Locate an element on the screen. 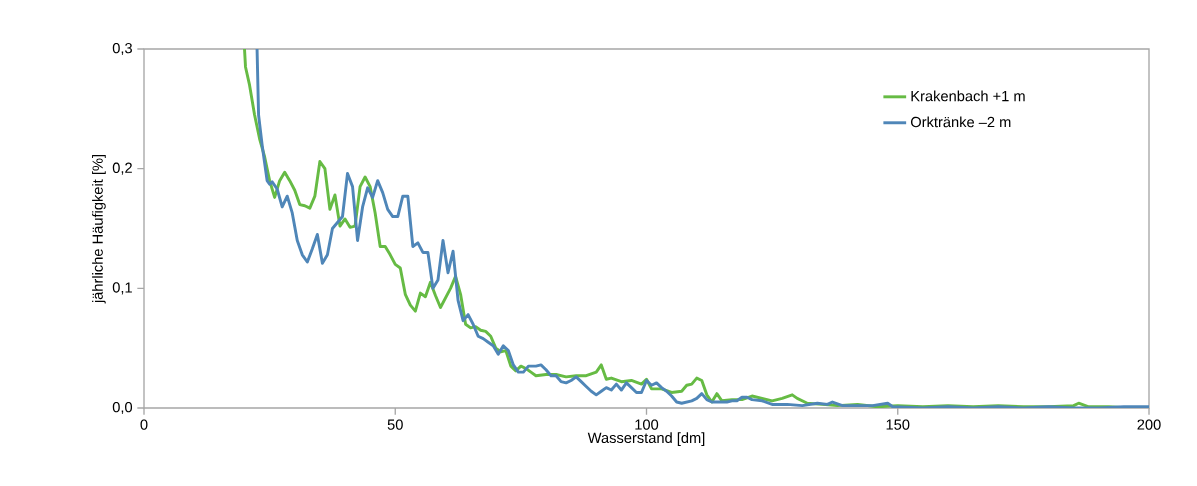 This screenshot has height=486, width=1197. x-tick-label: 150 is located at coordinates (898, 424).